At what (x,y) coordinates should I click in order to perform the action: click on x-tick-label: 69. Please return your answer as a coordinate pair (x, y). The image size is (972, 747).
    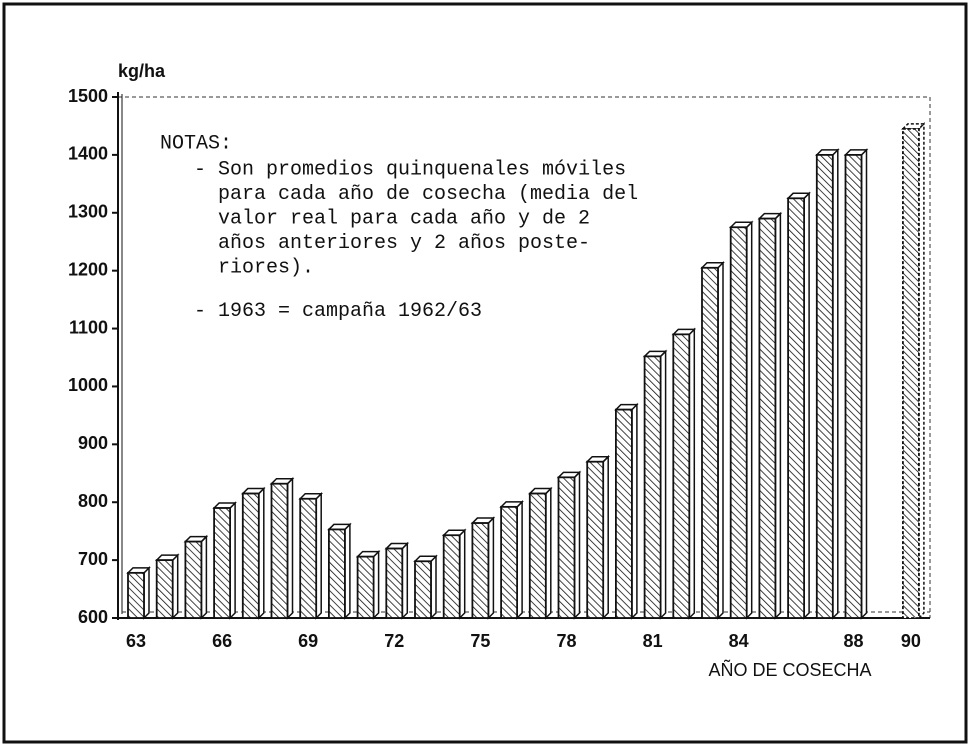
    Looking at the image, I should click on (308, 641).